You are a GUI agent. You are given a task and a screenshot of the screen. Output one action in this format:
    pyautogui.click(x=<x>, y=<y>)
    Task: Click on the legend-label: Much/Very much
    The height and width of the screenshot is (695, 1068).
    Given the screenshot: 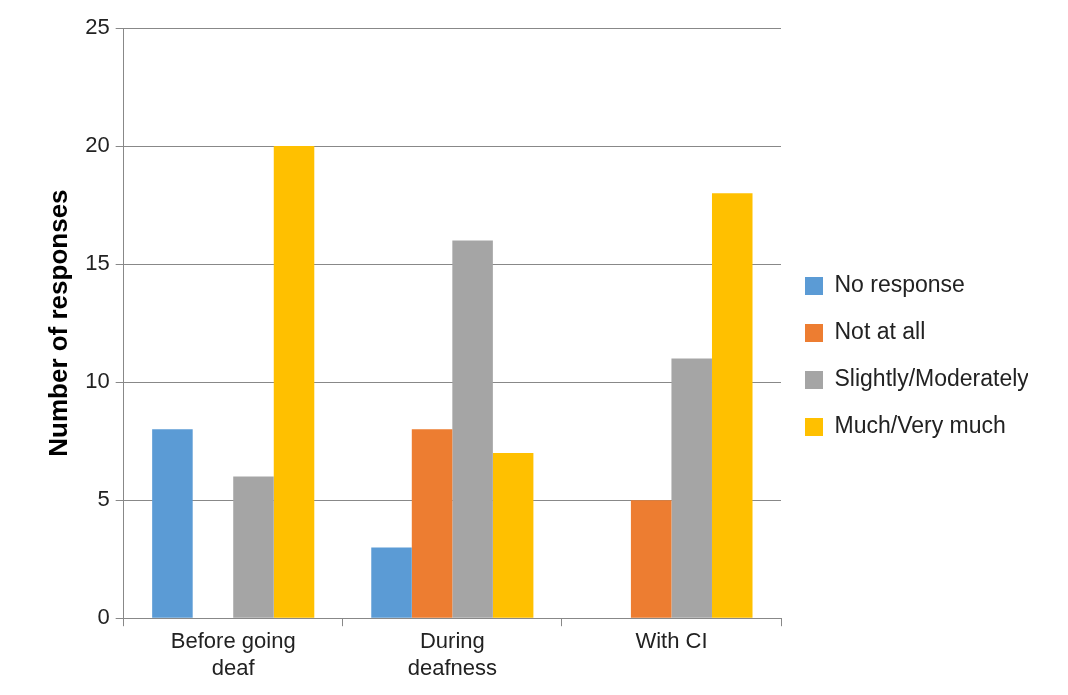 What is the action you would take?
    pyautogui.click(x=920, y=425)
    